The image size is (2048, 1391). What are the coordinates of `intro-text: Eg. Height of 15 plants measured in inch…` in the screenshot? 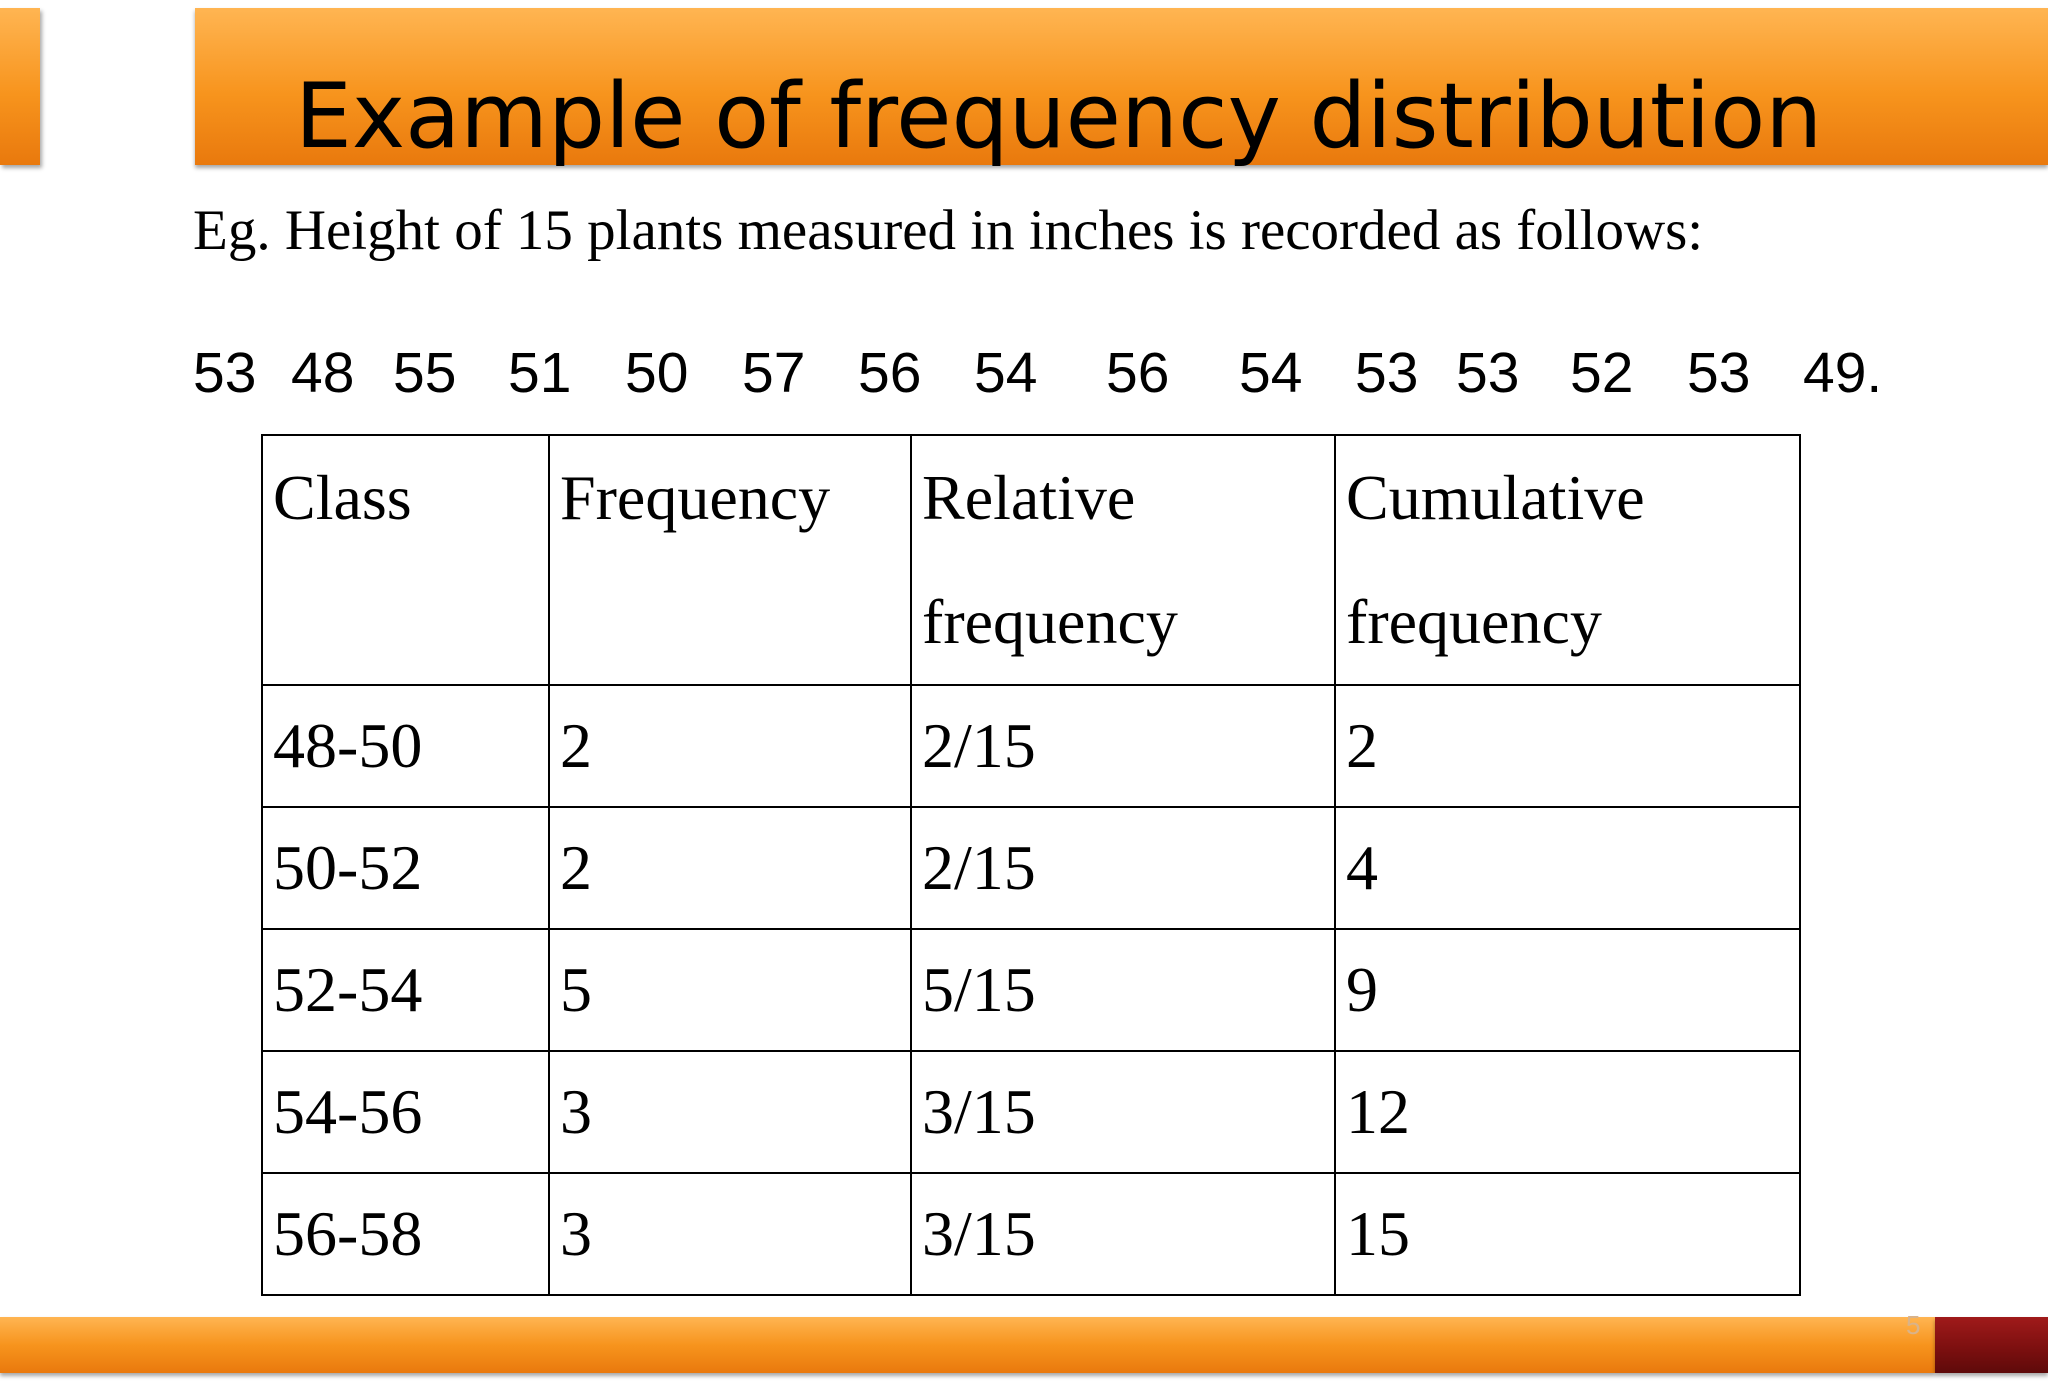 It's located at (948, 230).